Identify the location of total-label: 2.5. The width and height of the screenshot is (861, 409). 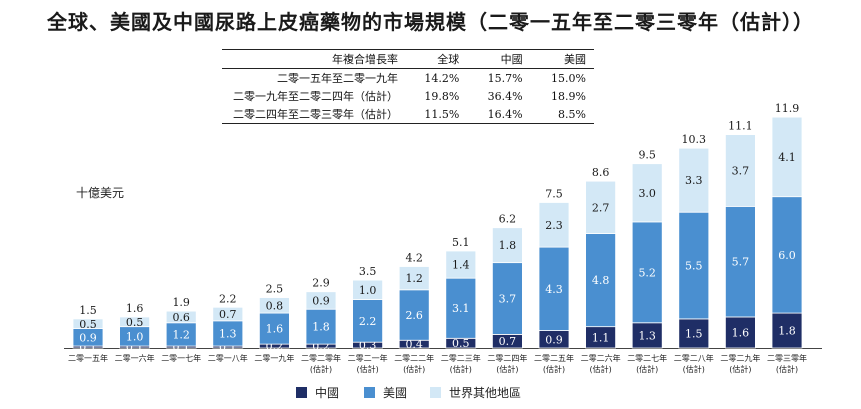
(275, 289).